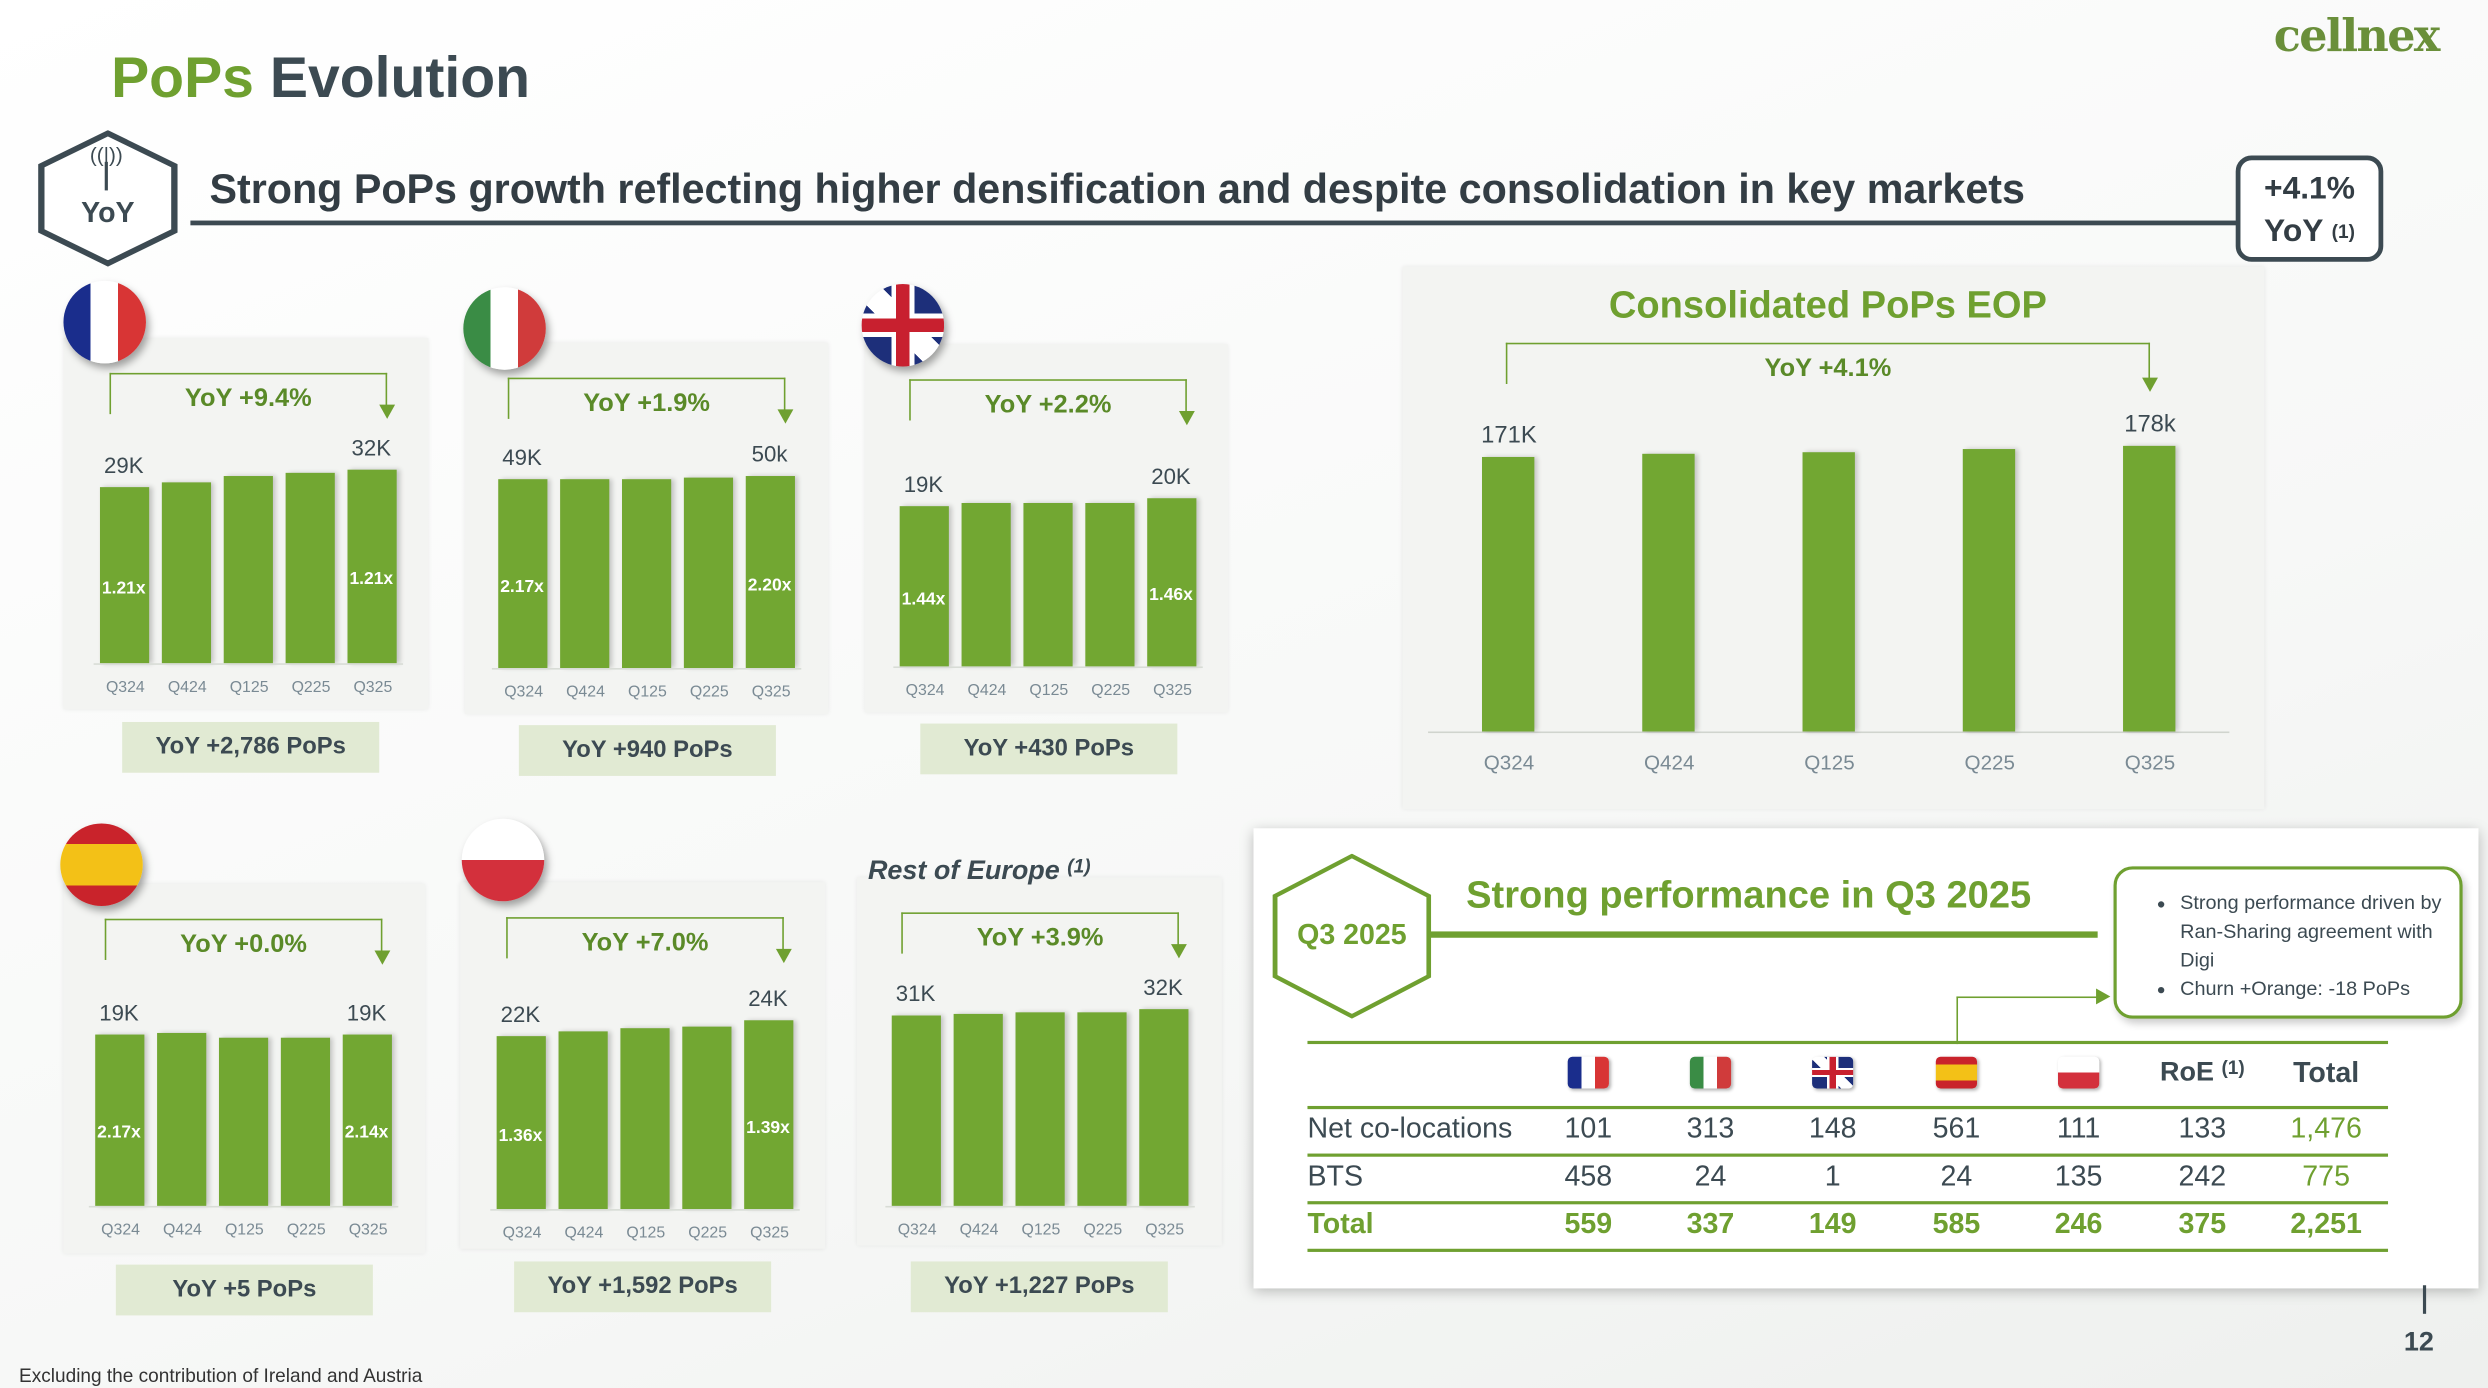  I want to click on bar-q325, so click(367, 1120).